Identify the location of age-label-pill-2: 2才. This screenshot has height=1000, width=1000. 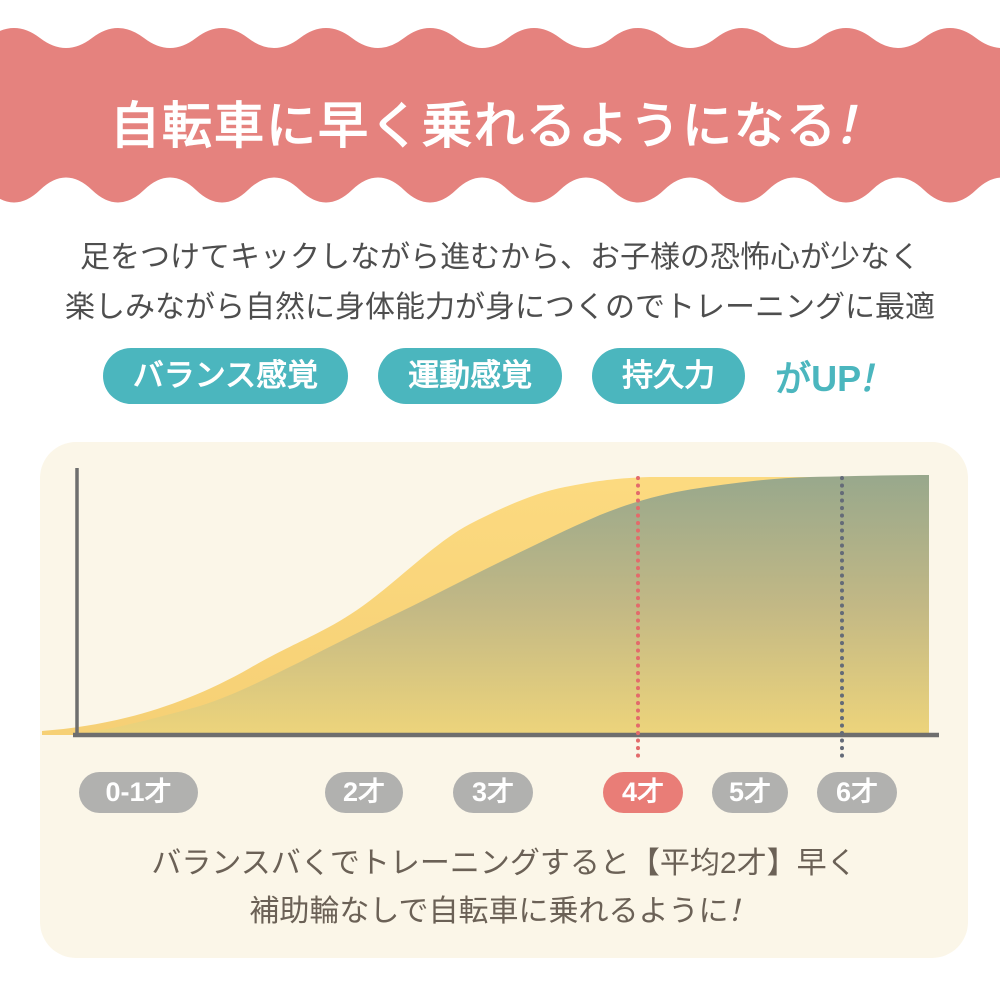
(364, 792).